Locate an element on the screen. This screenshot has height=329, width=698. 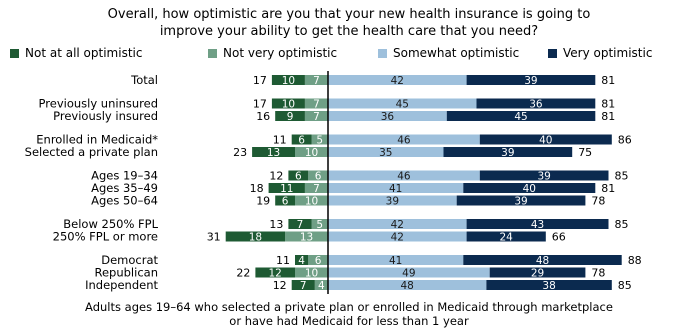
bar-label-somewhat: 36 is located at coordinates (388, 117).